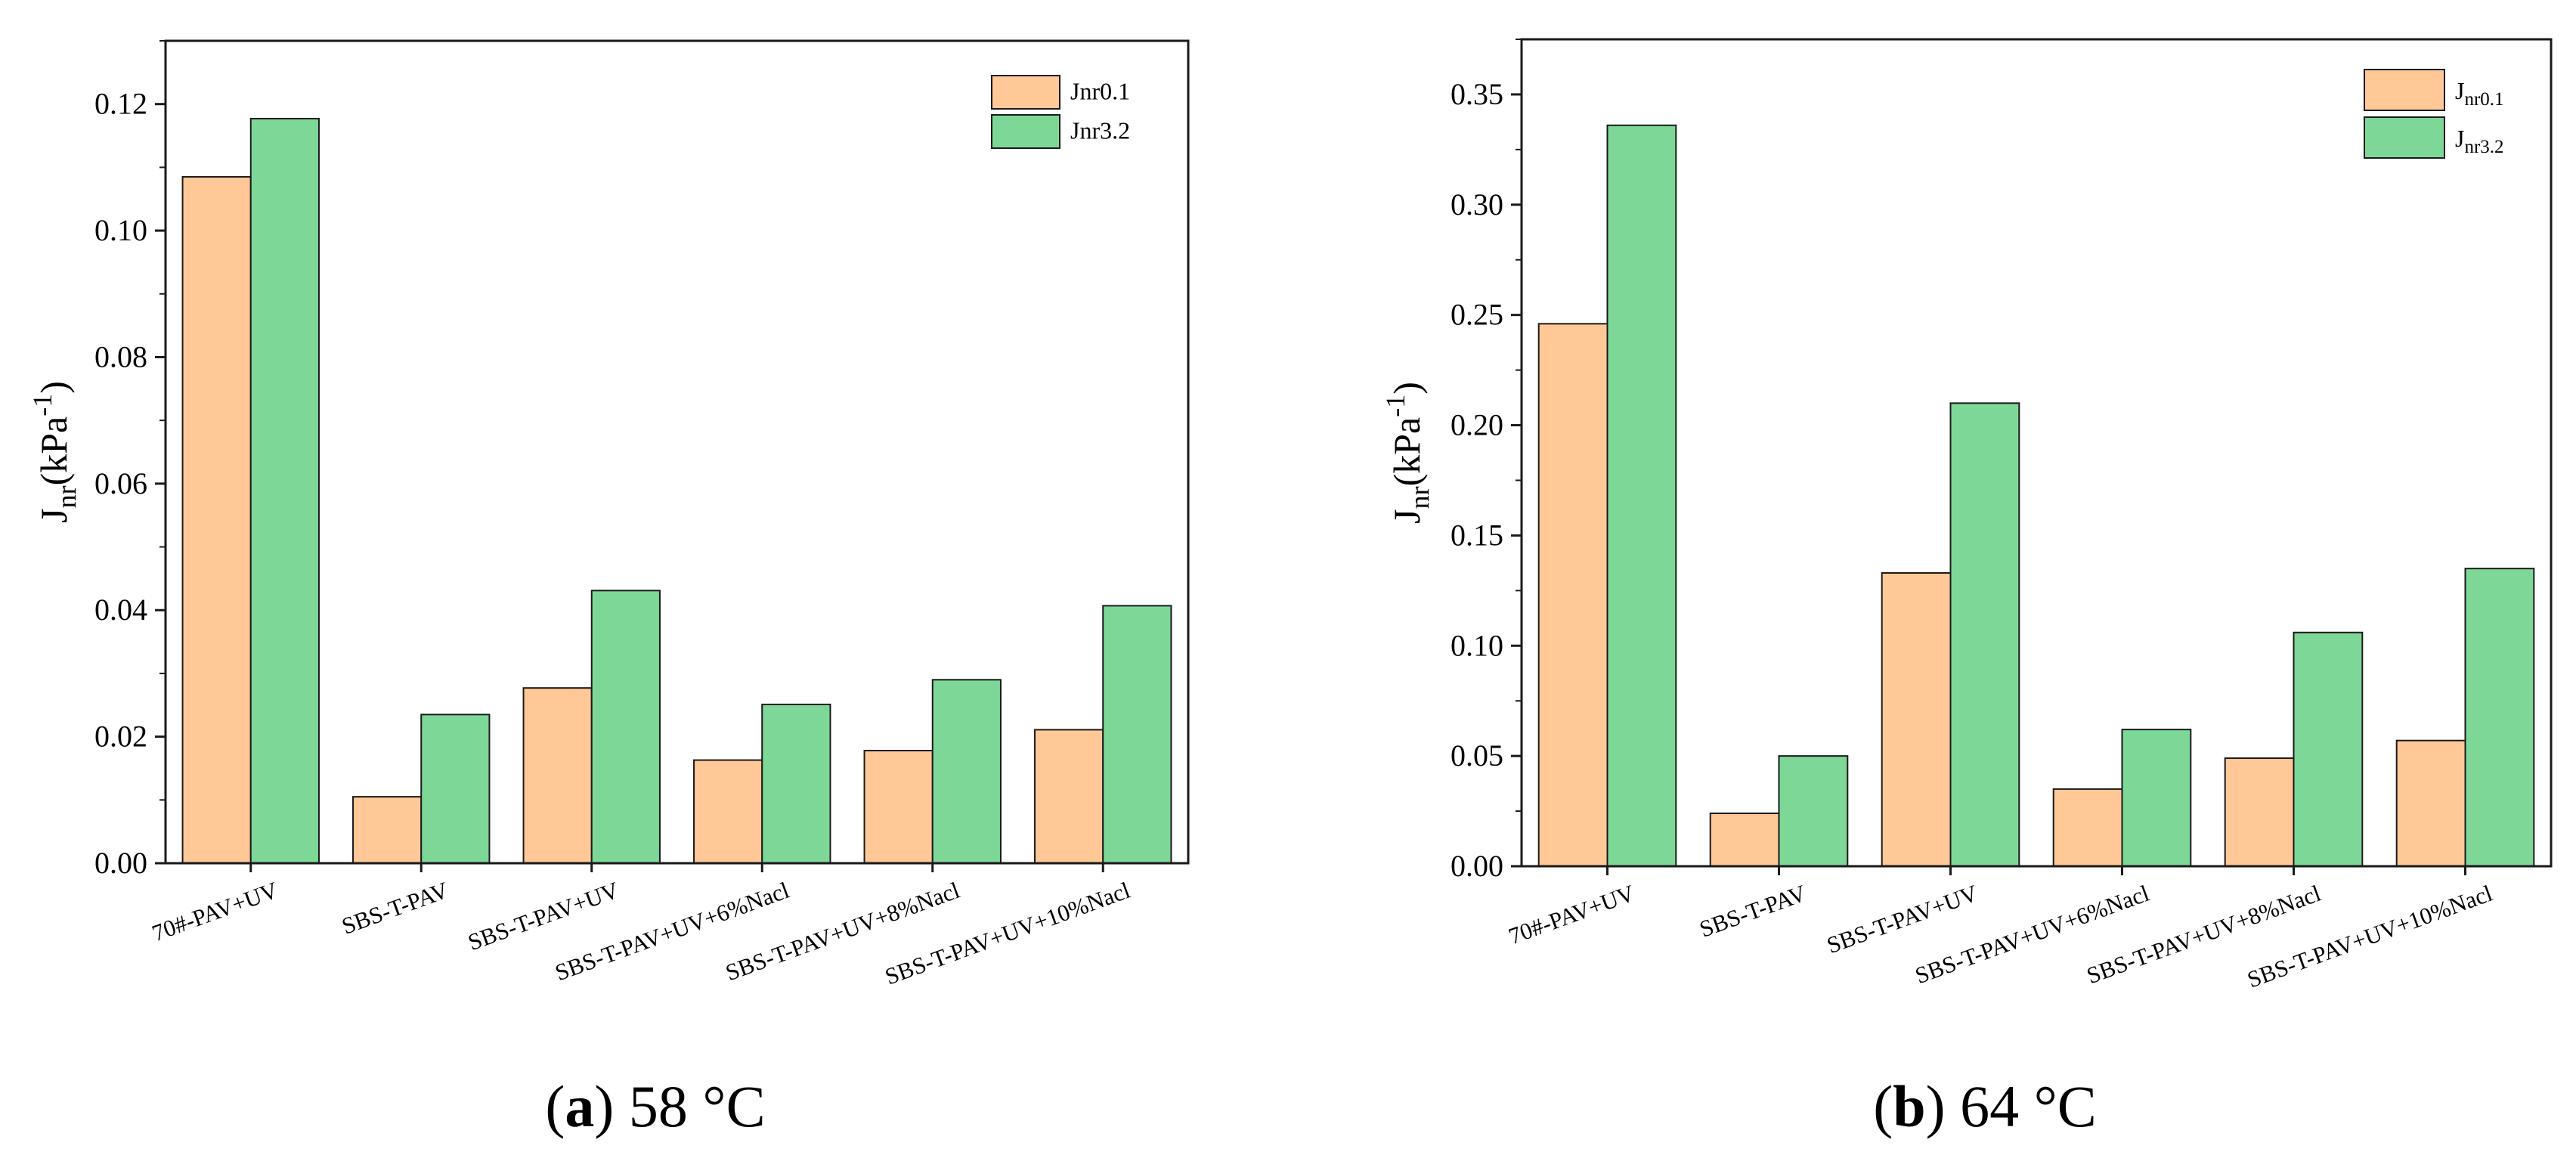  I want to click on y-tick-label: 0.06, so click(120, 483).